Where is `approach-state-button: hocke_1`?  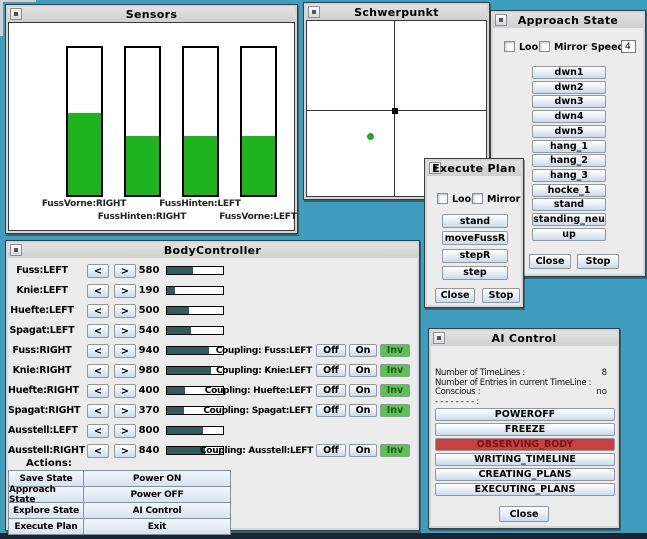
approach-state-button: hocke_1 is located at coordinates (569, 190).